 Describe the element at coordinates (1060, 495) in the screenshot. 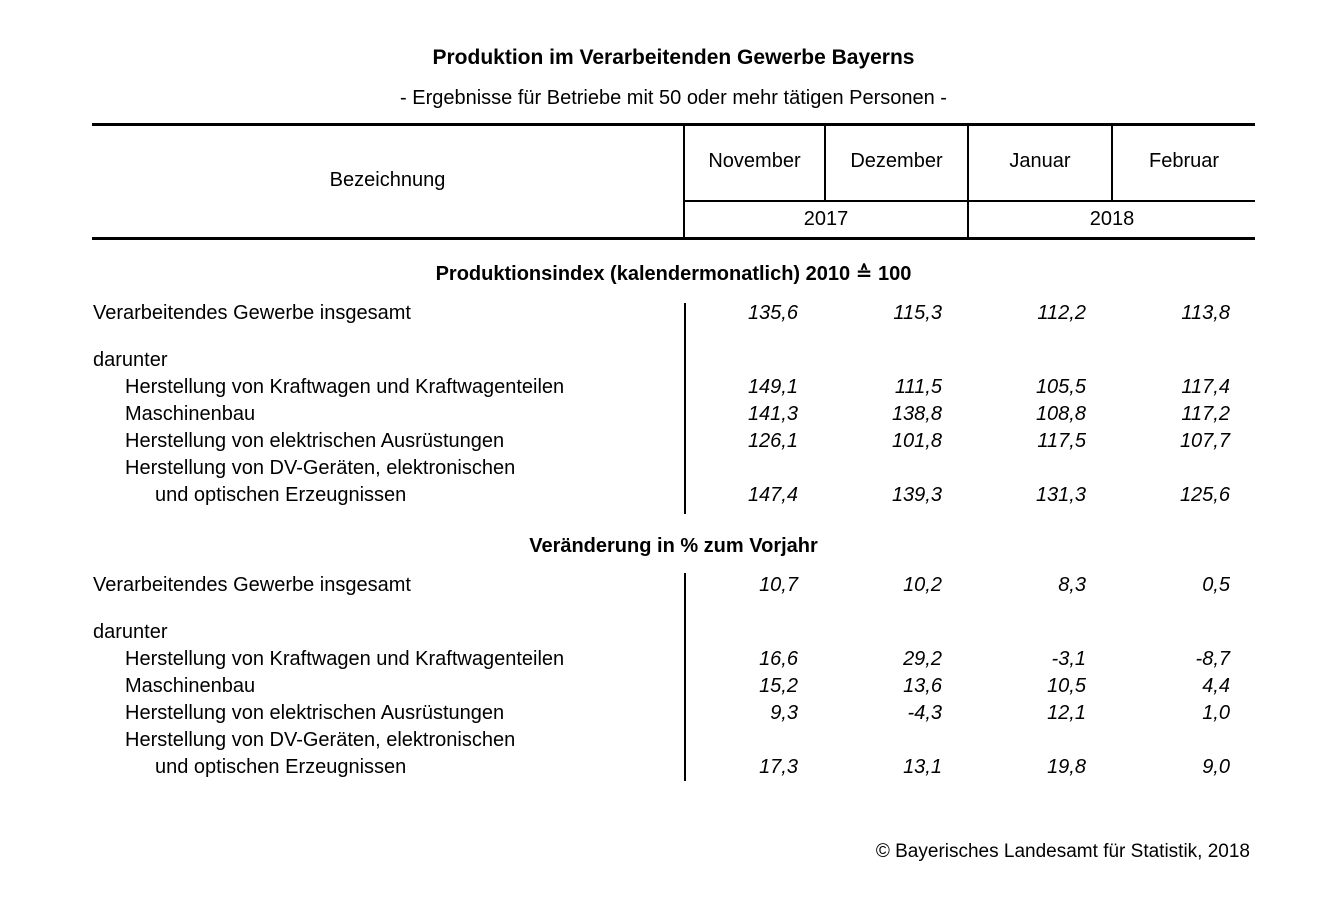

I see `cell-value: 131,3` at that location.